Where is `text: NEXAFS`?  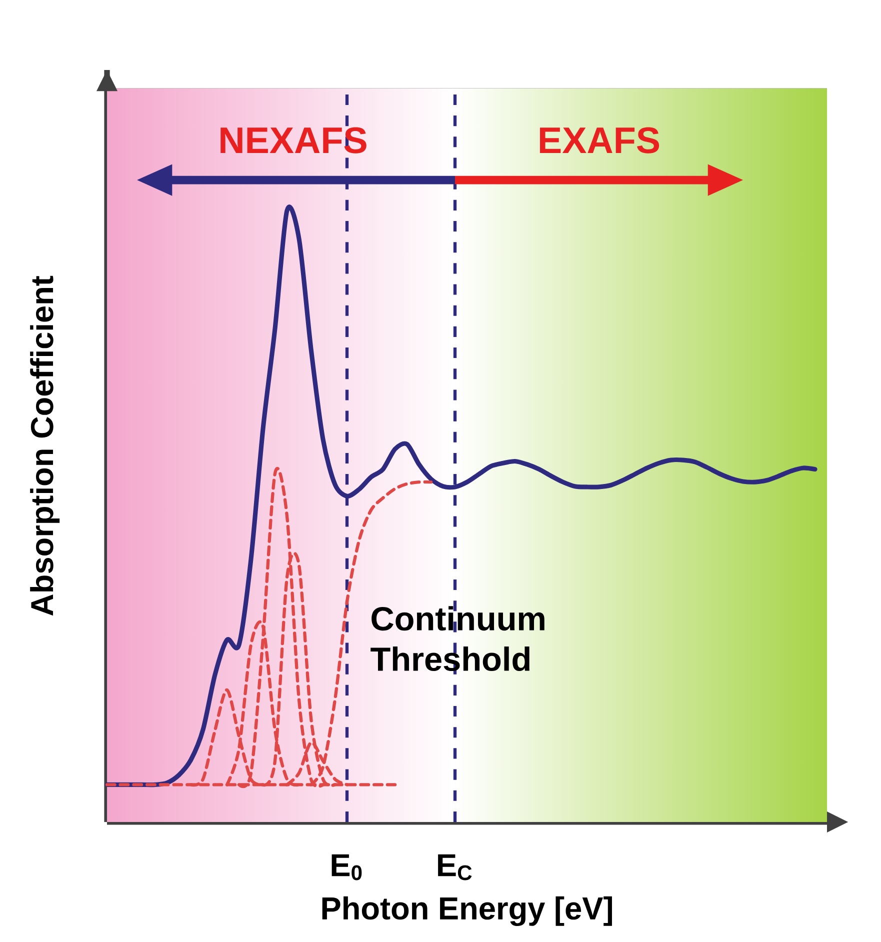
text: NEXAFS is located at coordinates (293, 140).